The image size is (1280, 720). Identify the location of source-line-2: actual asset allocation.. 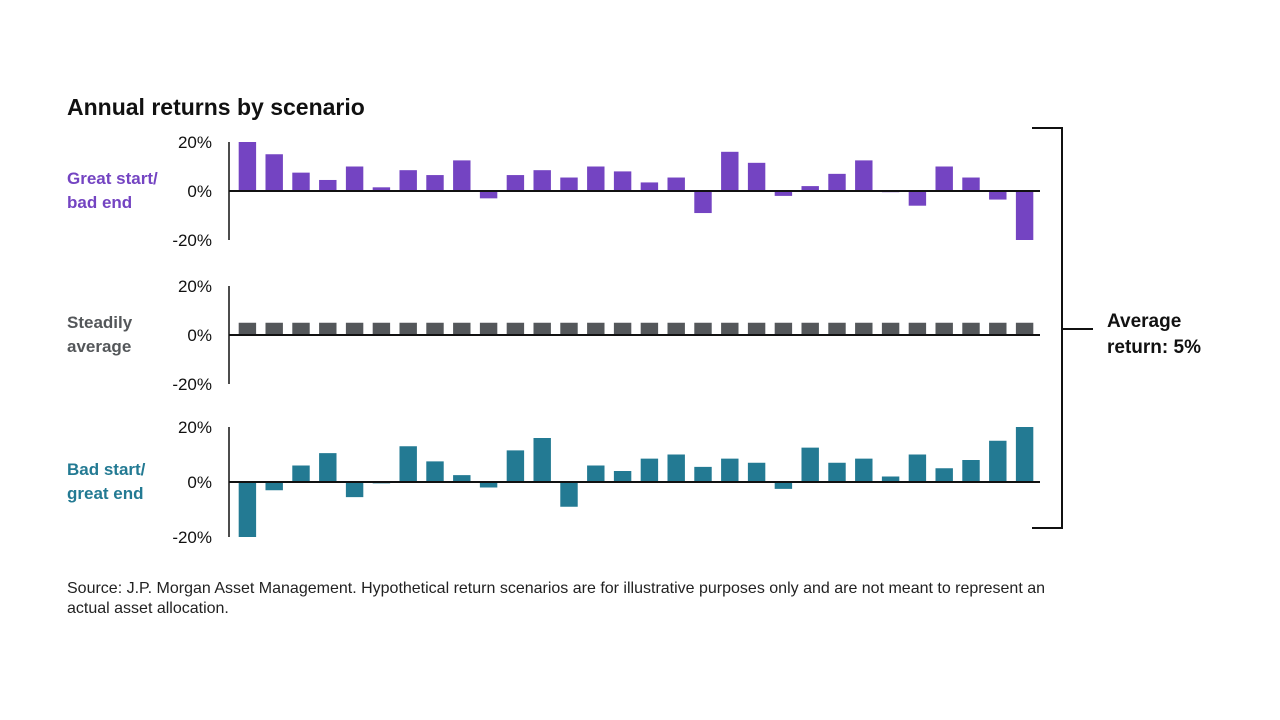
(148, 608).